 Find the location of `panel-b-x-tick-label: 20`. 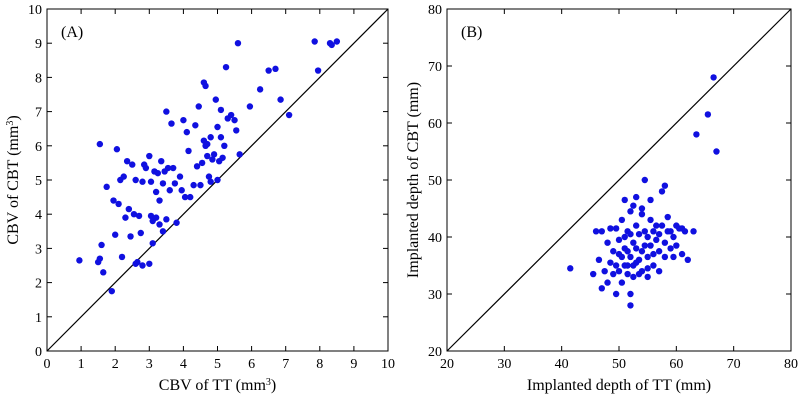

panel-b-x-tick-label: 20 is located at coordinates (447, 364).